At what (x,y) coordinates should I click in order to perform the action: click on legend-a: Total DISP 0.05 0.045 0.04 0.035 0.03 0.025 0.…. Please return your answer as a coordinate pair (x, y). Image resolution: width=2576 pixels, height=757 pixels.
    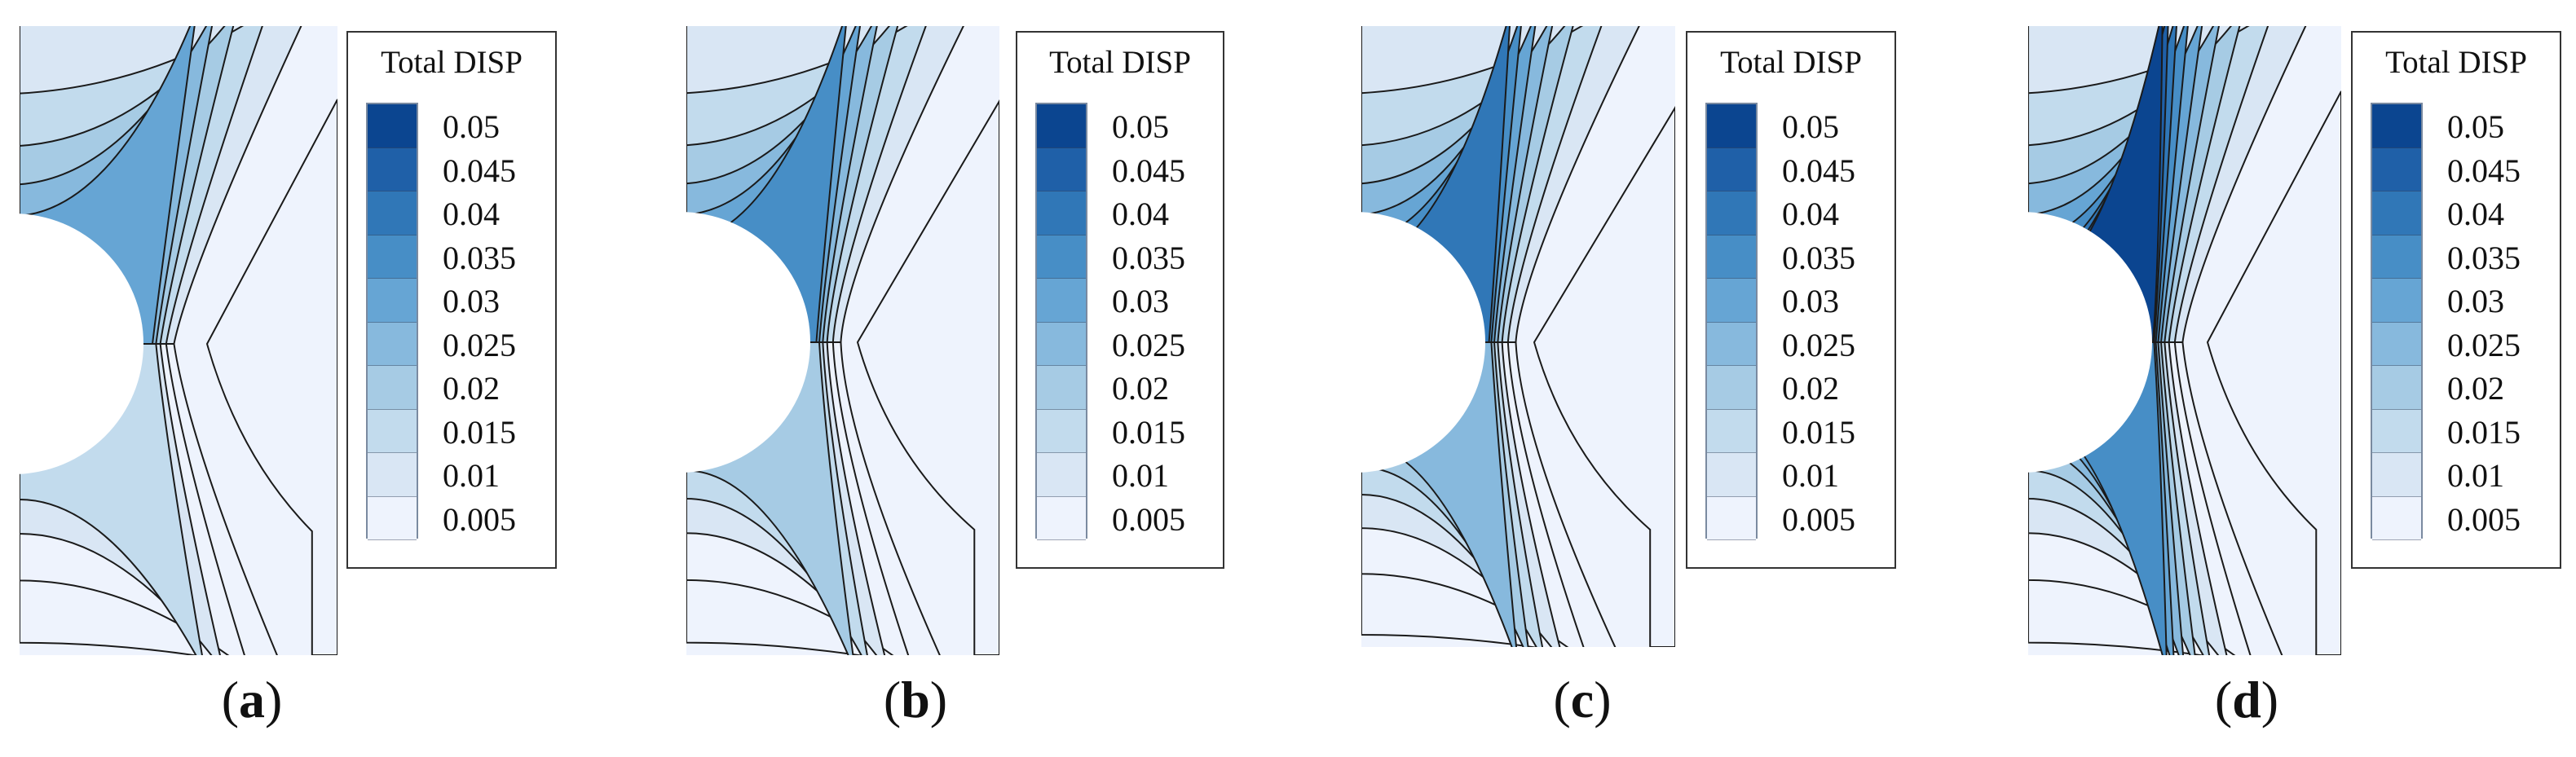
    Looking at the image, I should click on (451, 300).